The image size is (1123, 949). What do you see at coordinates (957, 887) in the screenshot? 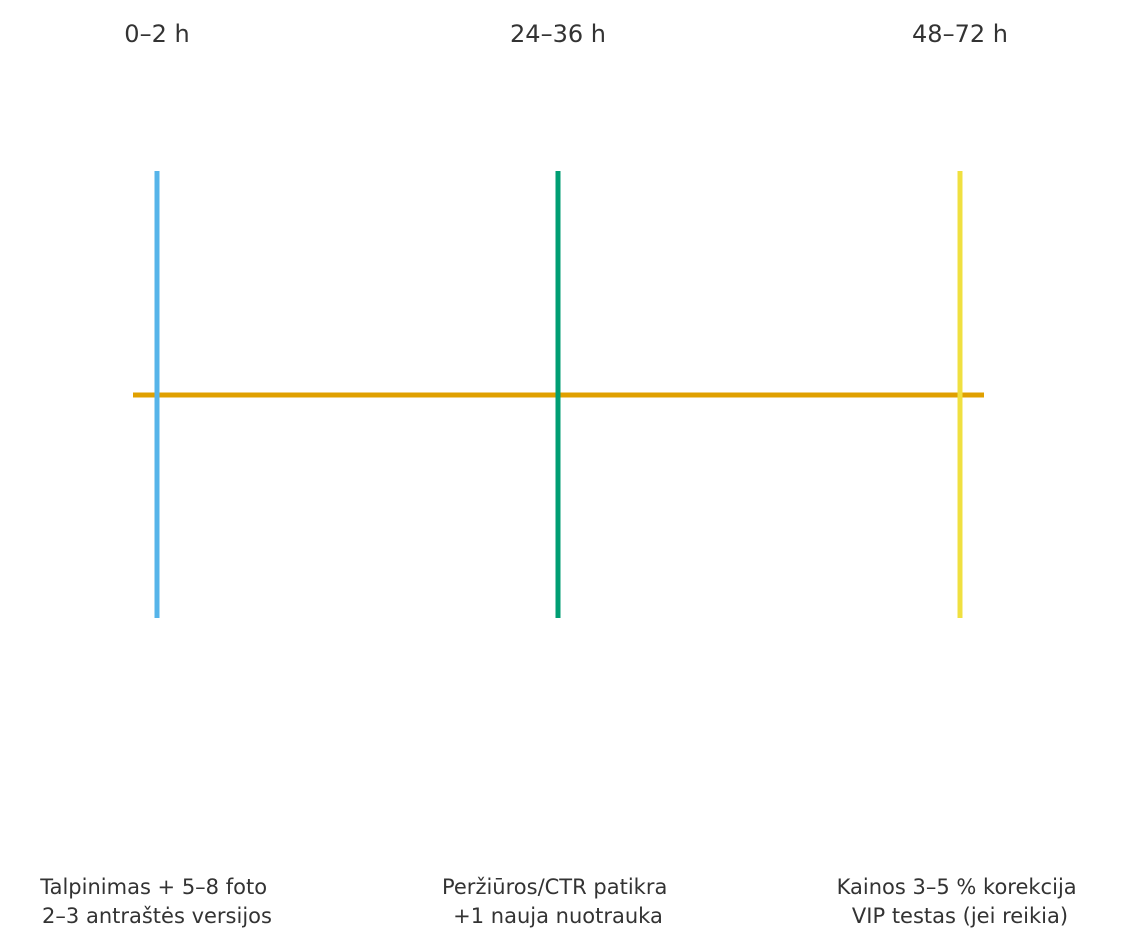
I see `milestone-description-line-1: Kainos 3–5 % korekcija` at bounding box center [957, 887].